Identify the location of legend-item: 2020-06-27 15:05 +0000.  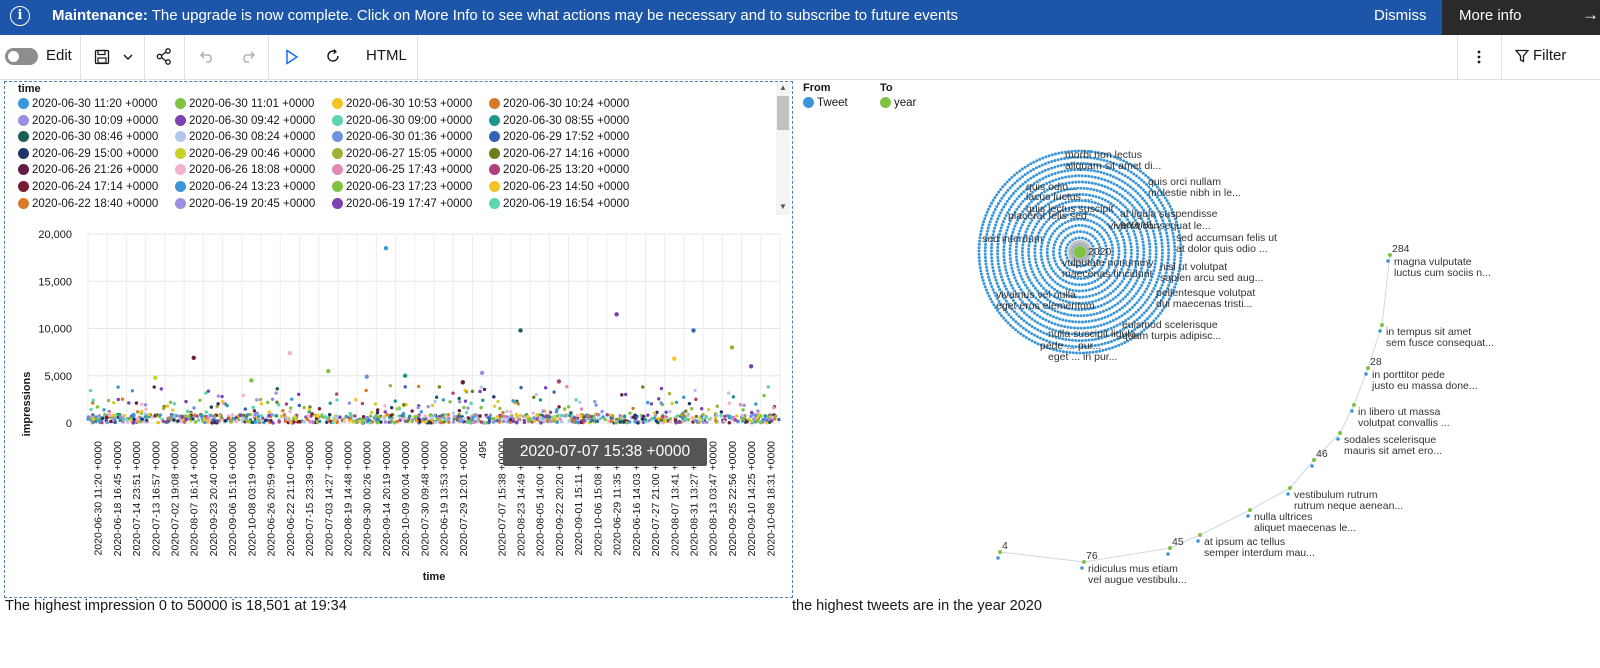
(402, 154).